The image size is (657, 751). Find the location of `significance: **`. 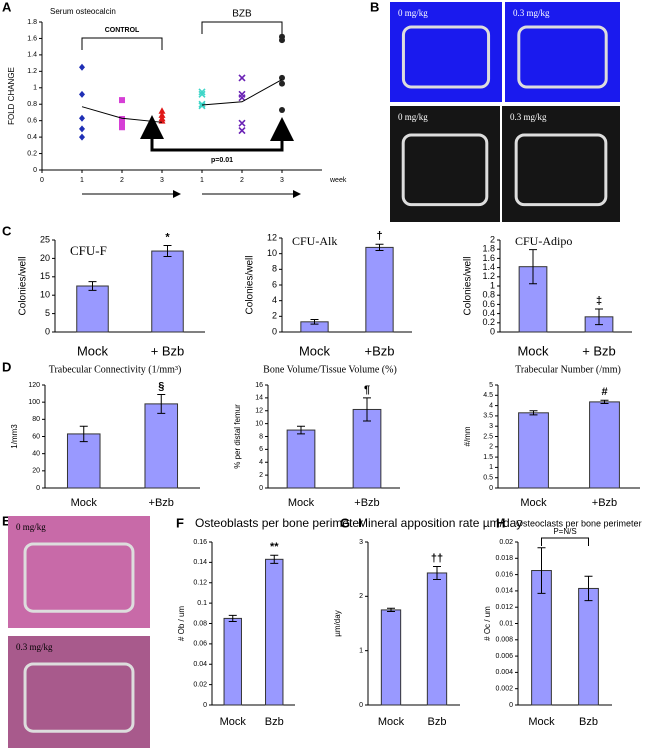

significance: ** is located at coordinates (274, 547).